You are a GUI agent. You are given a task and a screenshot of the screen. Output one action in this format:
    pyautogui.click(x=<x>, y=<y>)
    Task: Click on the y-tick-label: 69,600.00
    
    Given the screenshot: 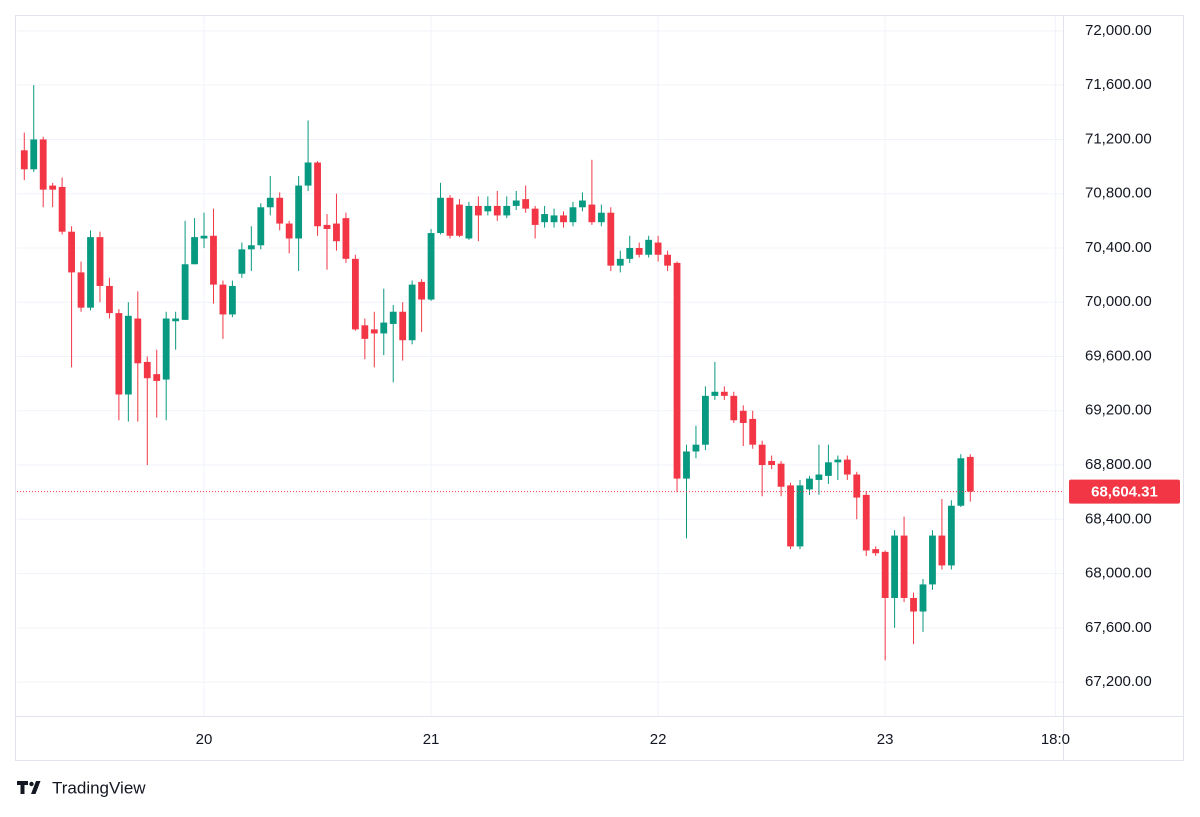 What is the action you would take?
    pyautogui.click(x=1118, y=355)
    